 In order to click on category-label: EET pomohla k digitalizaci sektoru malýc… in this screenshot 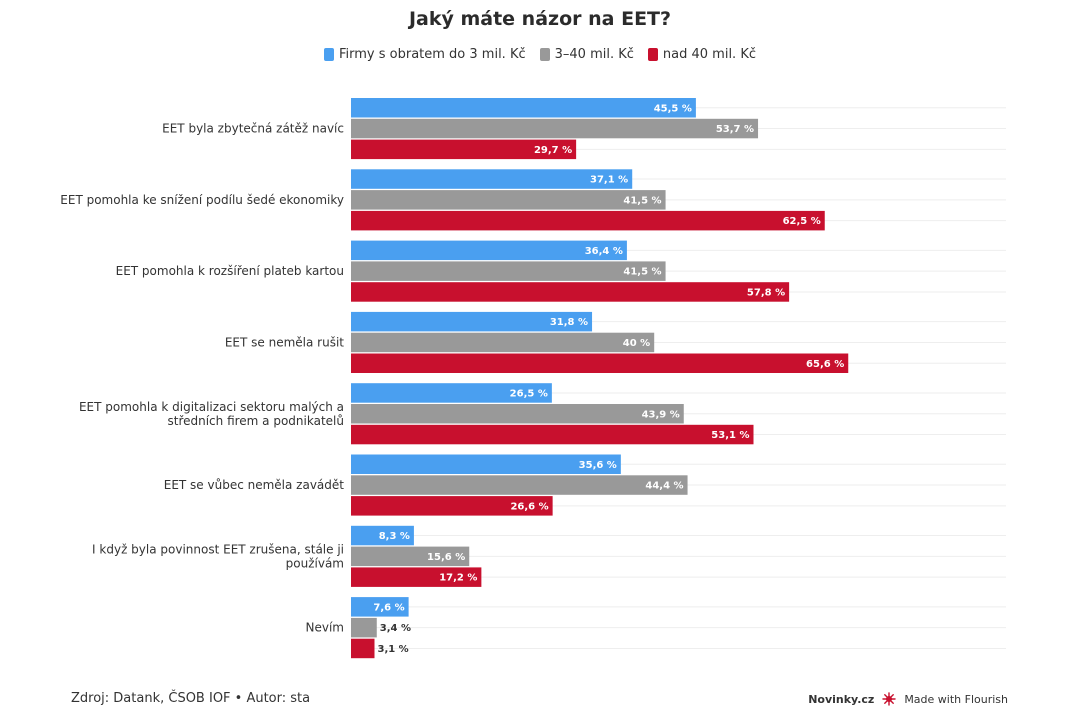, I will do `click(211, 414)`.